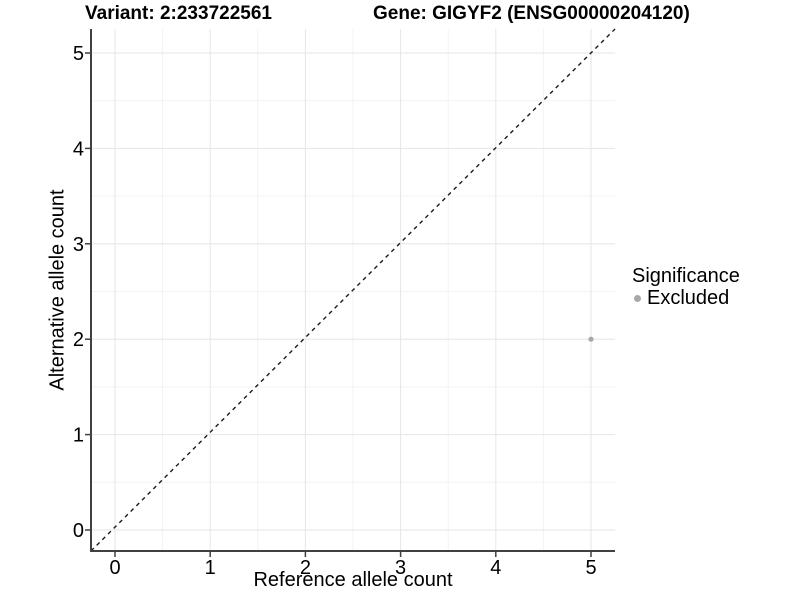 This screenshot has width=800, height=600. What do you see at coordinates (400, 568) in the screenshot?
I see `x-tick-label: 3` at bounding box center [400, 568].